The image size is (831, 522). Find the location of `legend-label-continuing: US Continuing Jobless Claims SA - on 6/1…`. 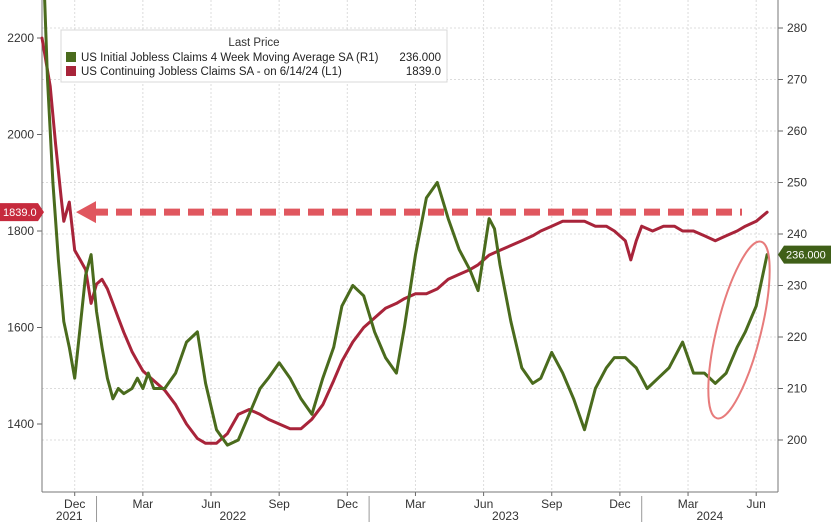

legend-label-continuing: US Continuing Jobless Claims SA - on 6/1… is located at coordinates (211, 72).